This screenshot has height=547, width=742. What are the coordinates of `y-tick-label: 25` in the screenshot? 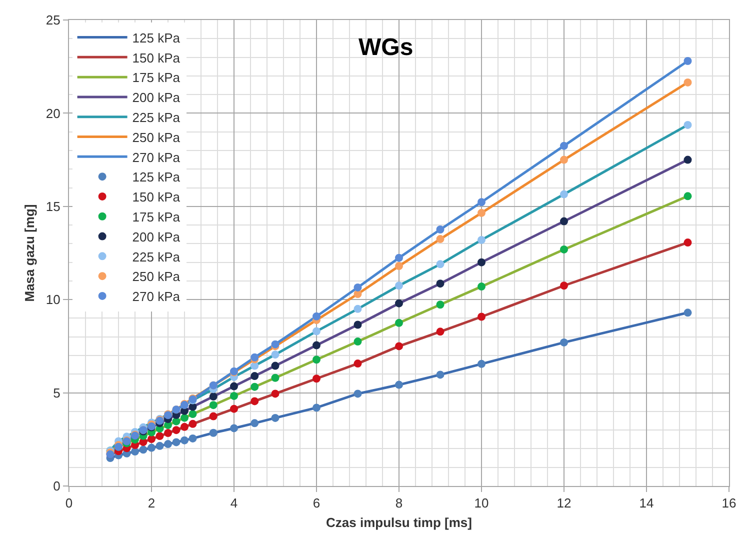 It's located at (53, 20).